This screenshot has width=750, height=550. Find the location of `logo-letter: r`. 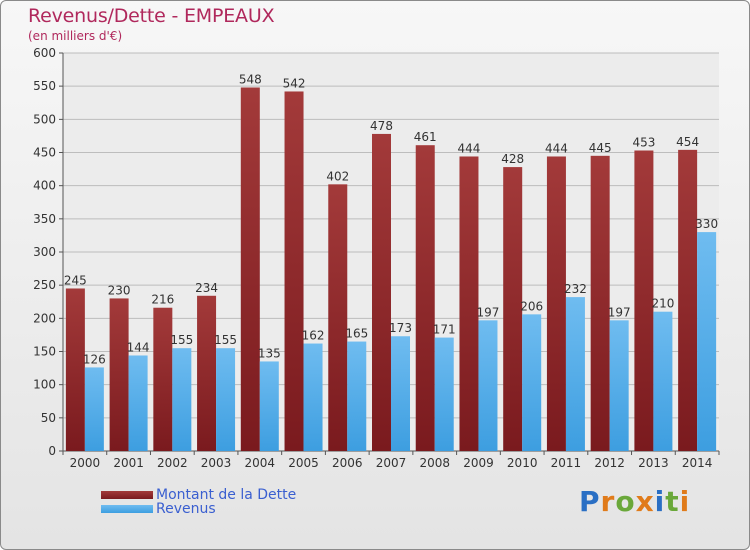

logo-letter: r is located at coordinates (608, 501).